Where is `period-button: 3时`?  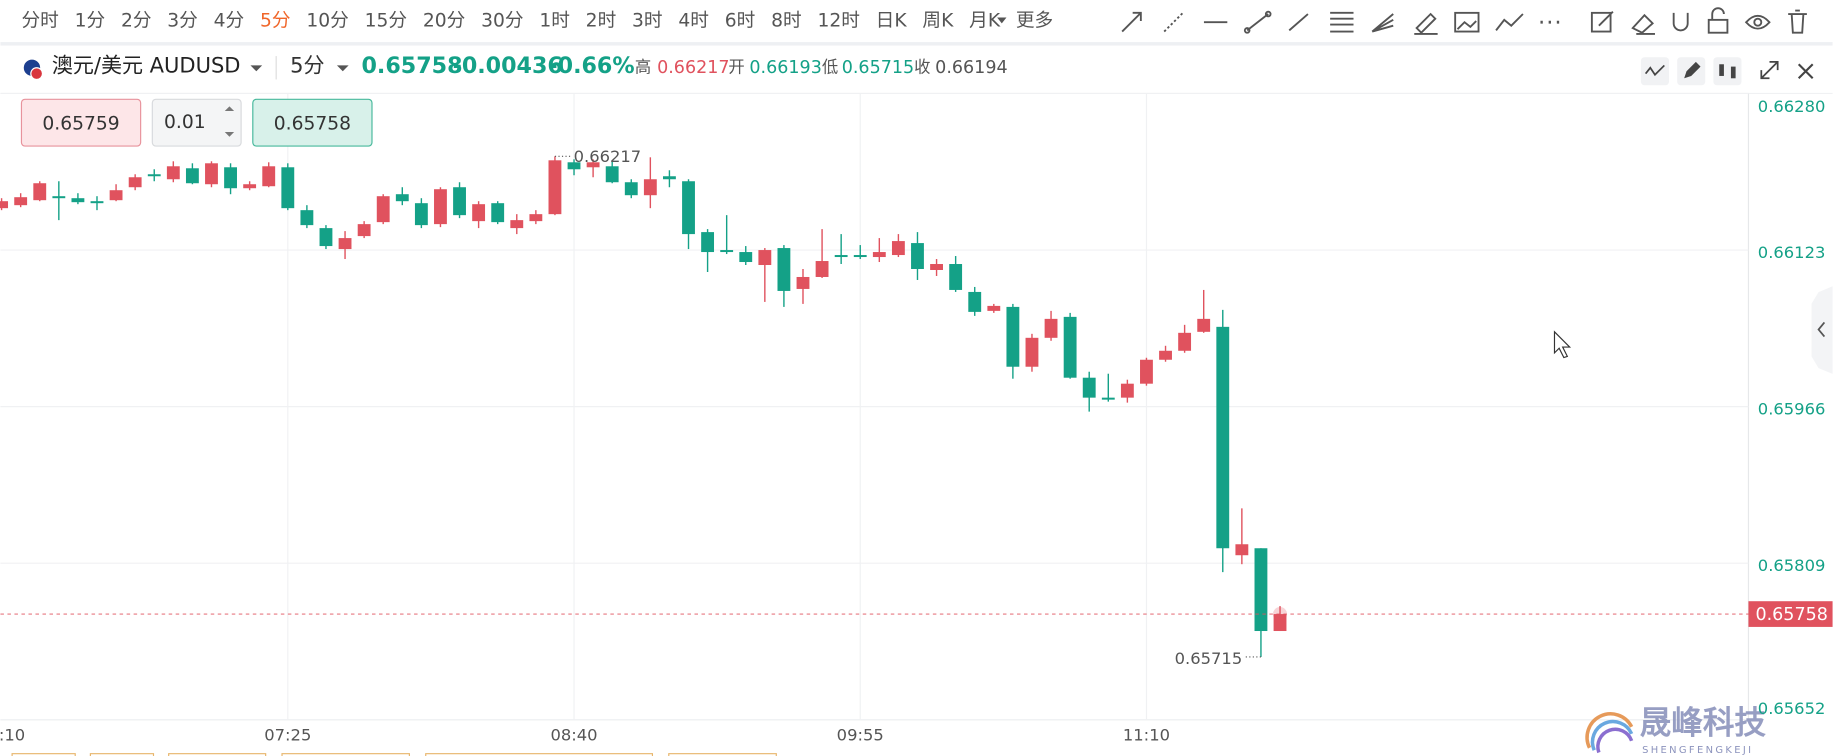
period-button: 3时 is located at coordinates (647, 21).